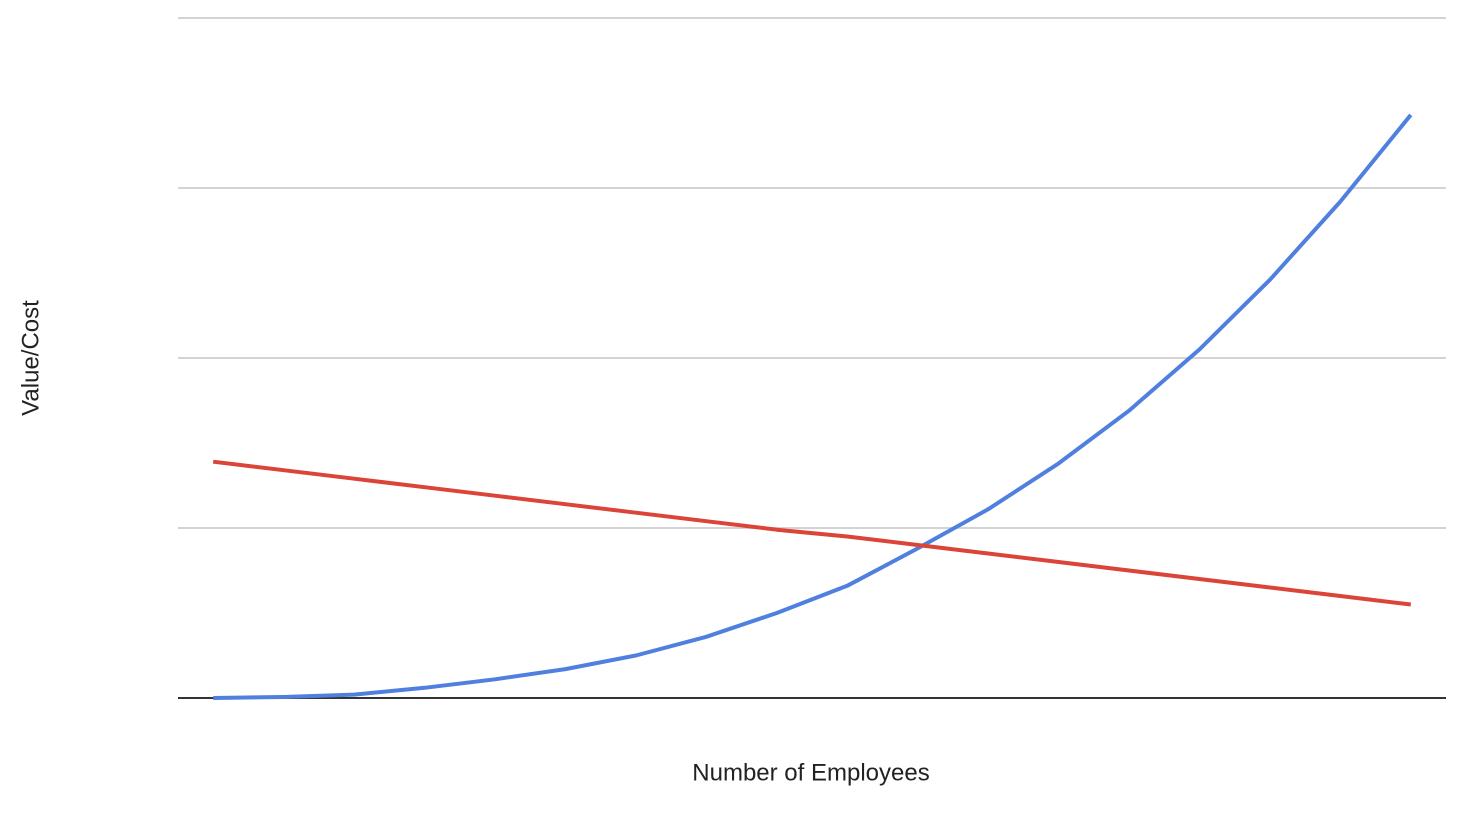  Describe the element at coordinates (810, 772) in the screenshot. I see `x-axis-label: Number of Employees` at that location.